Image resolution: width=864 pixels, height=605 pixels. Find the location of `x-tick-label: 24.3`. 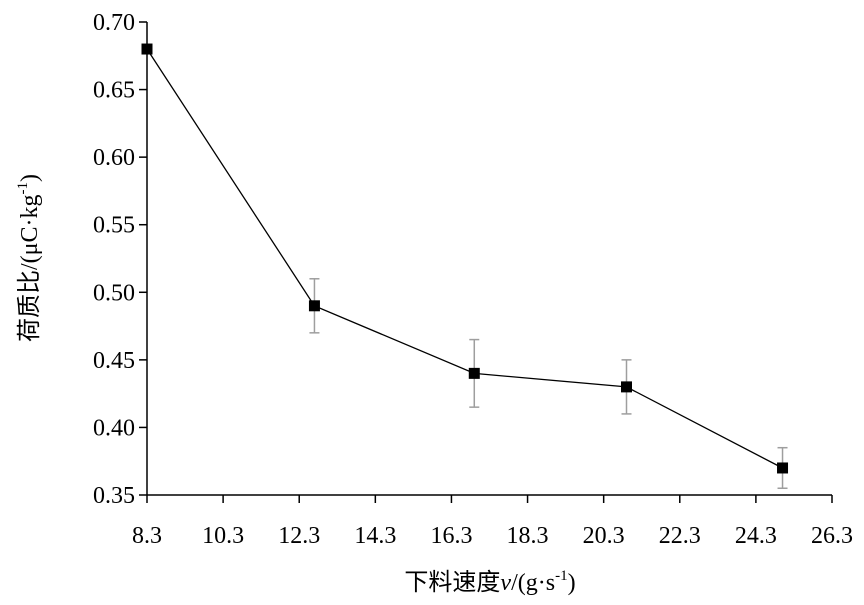

x-tick-label: 24.3 is located at coordinates (756, 536).